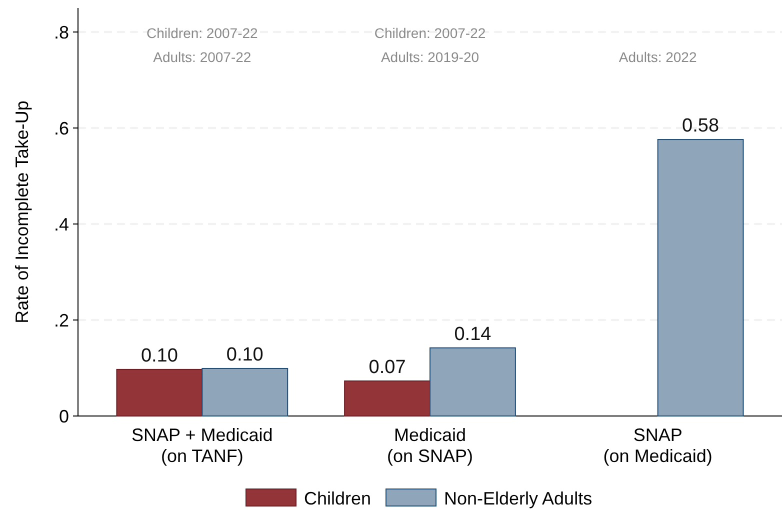 This screenshot has width=782, height=510. I want to click on x-tick-label: SNAP + Medicaid (on TANF), so click(202, 445).